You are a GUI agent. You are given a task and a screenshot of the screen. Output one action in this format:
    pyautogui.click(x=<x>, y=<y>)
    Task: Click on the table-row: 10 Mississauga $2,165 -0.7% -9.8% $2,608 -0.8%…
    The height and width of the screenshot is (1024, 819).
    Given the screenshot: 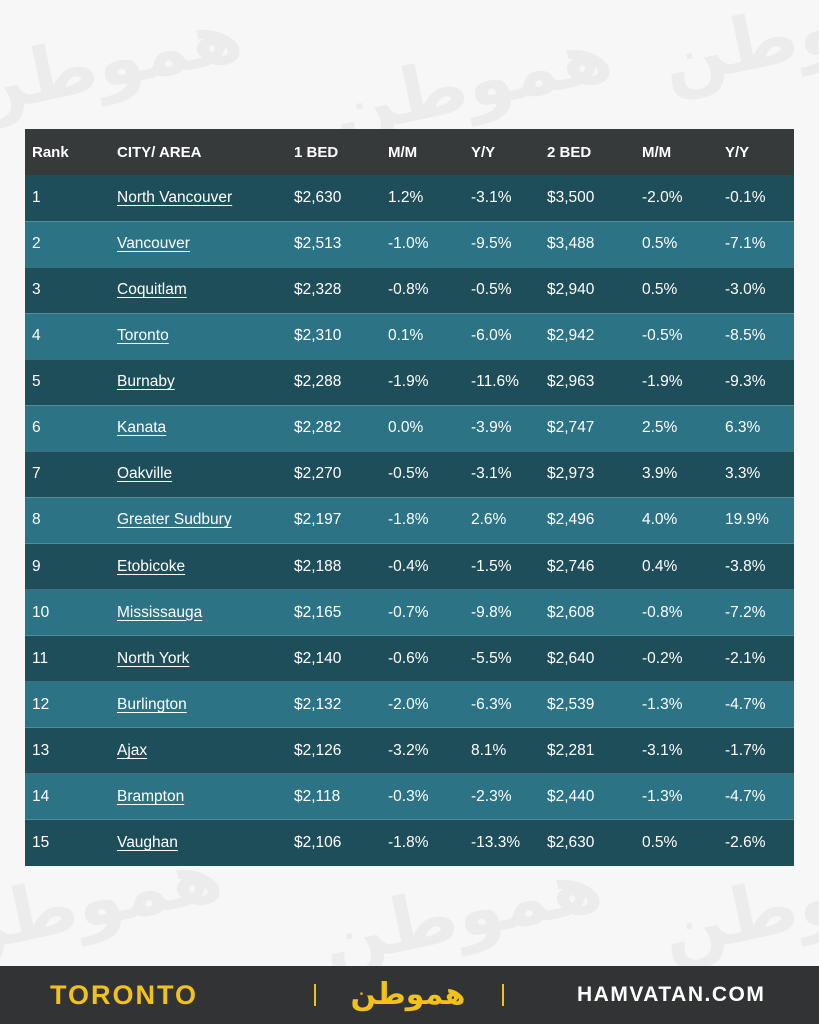 What is the action you would take?
    pyautogui.click(x=409, y=612)
    